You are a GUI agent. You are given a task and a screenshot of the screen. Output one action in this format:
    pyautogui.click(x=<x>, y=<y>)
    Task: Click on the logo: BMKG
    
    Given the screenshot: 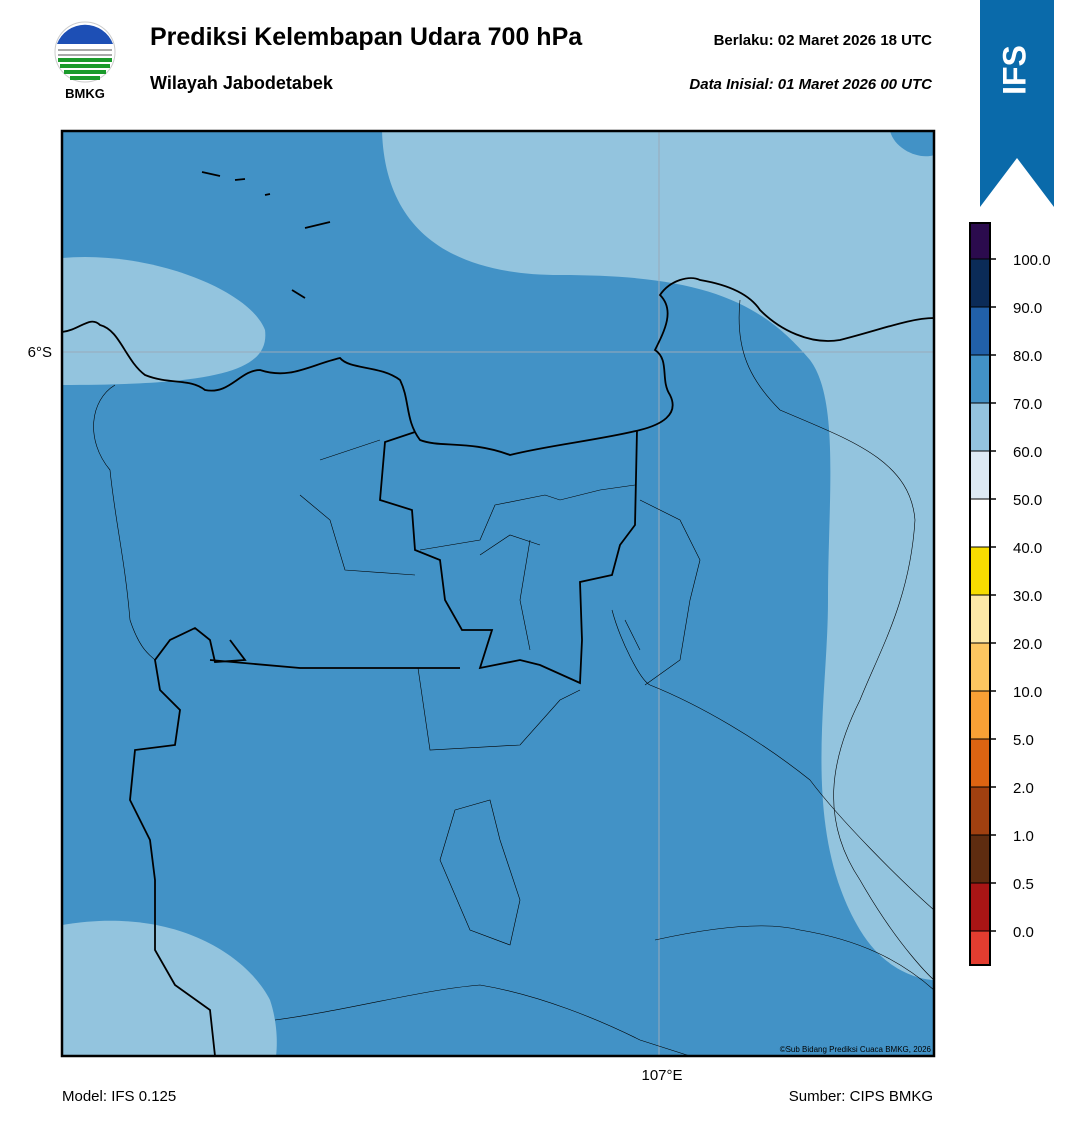 What is the action you would take?
    pyautogui.click(x=85, y=61)
    